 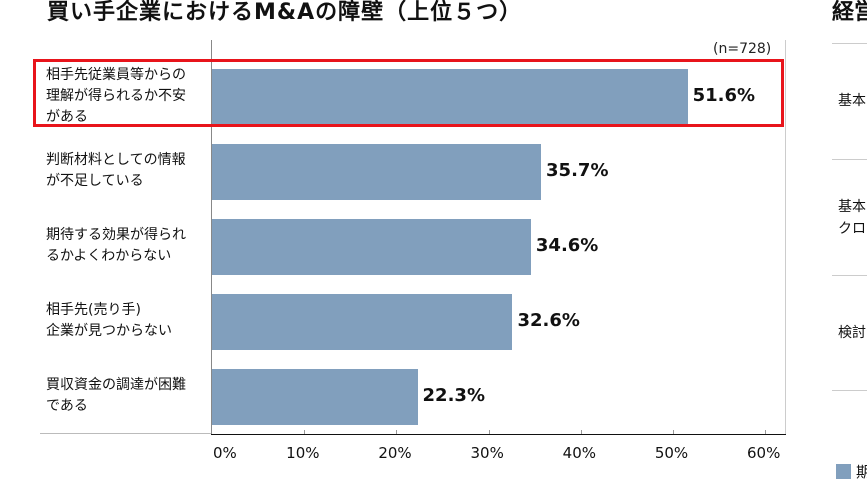 What do you see at coordinates (116, 160) in the screenshot?
I see `category-label-line: 判断材料としての情報` at bounding box center [116, 160].